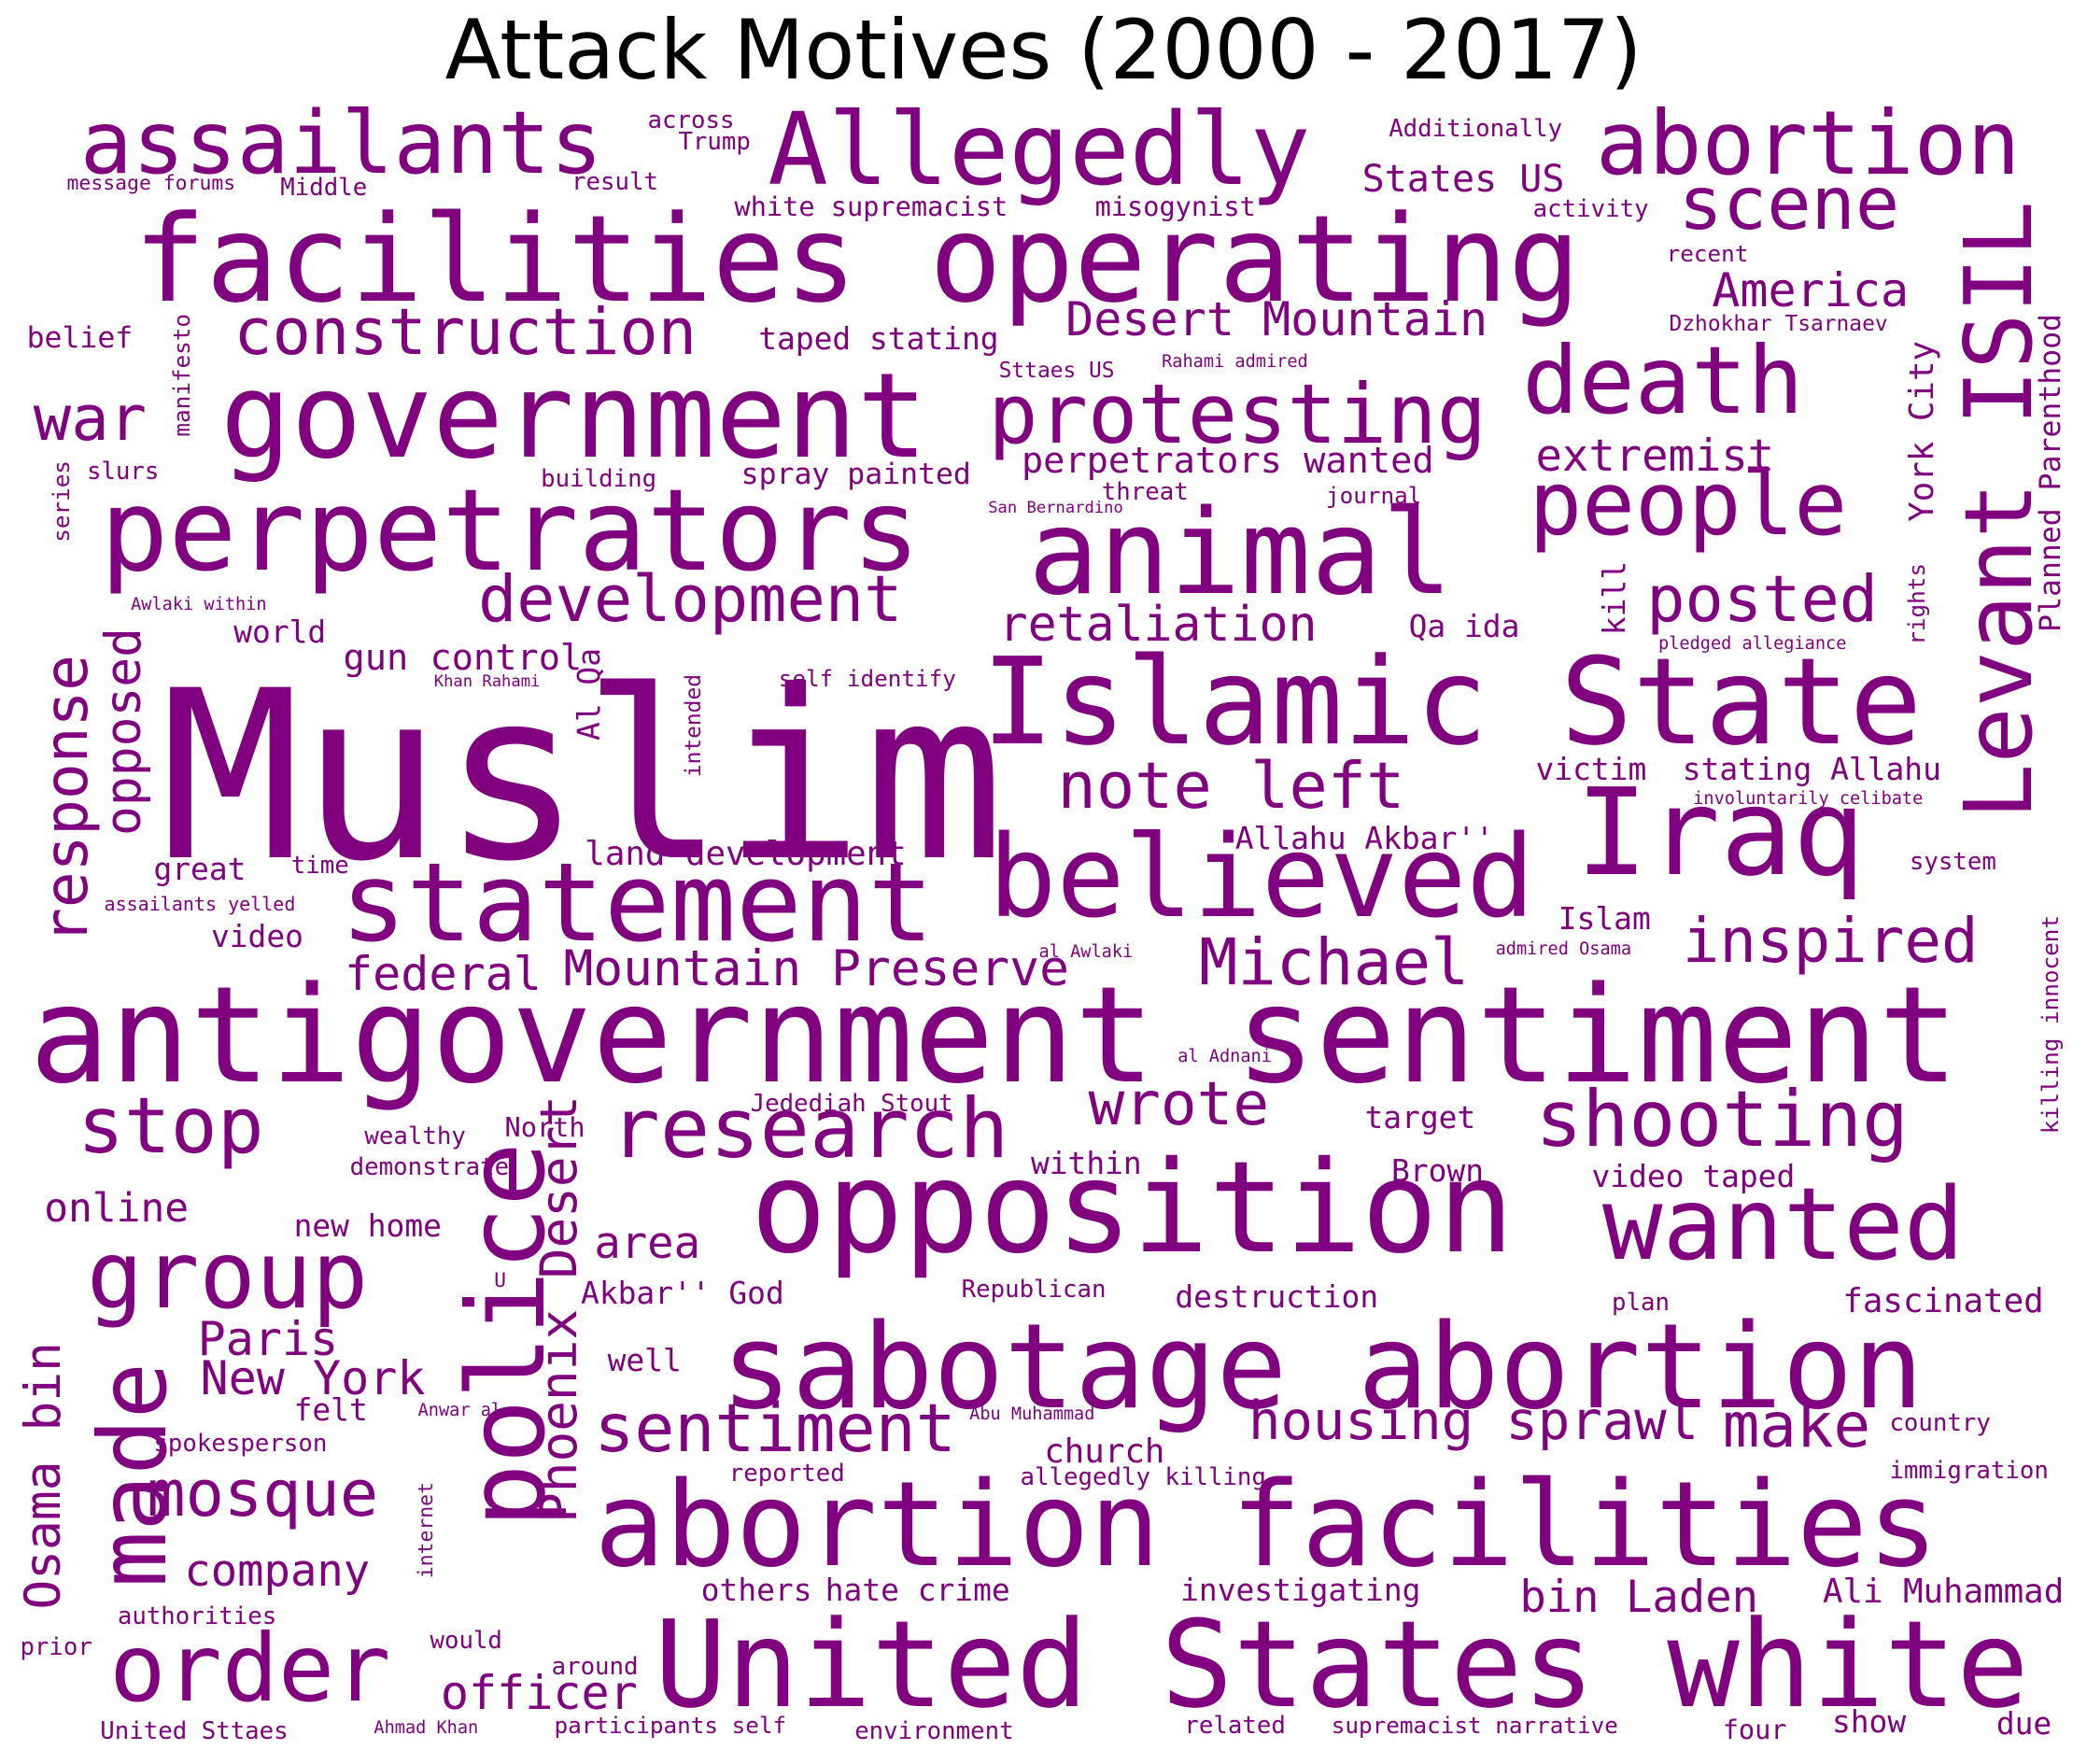 The width and height of the screenshot is (2087, 1764). What do you see at coordinates (1796, 1426) in the screenshot?
I see `cloud-word: make` at bounding box center [1796, 1426].